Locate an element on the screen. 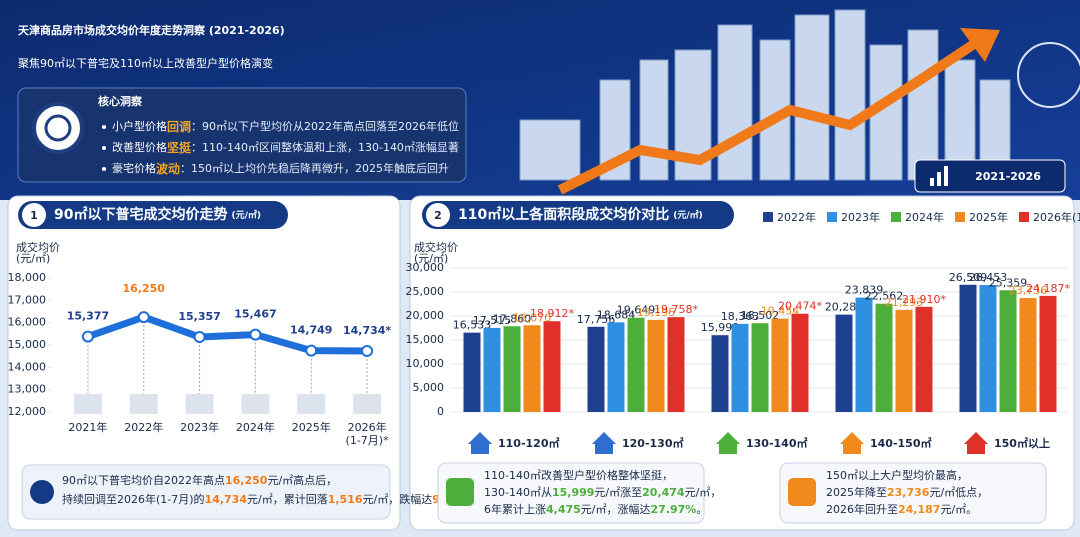 This screenshot has width=1080, height=537. insight-highlight: 回调 is located at coordinates (179, 127).